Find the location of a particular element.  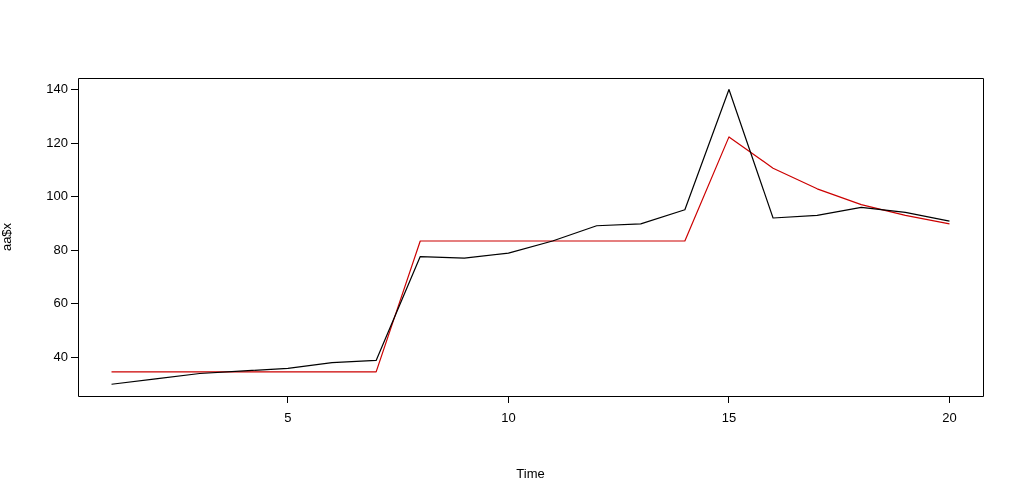

y-tick-label: 80 is located at coordinates (60, 249).